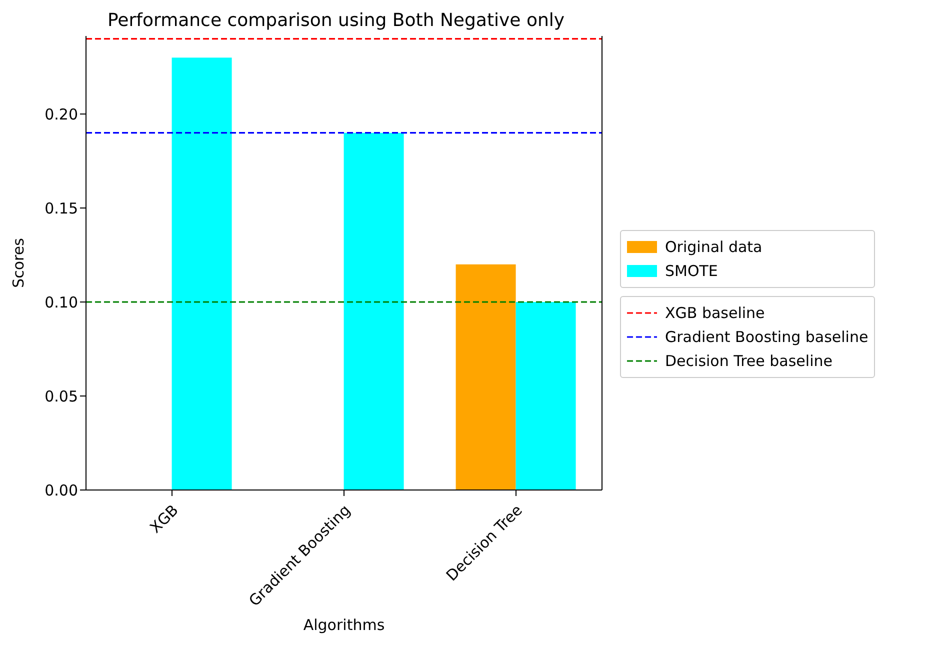 This screenshot has width=934, height=648. Describe the element at coordinates (61, 396) in the screenshot. I see `y-tick-label: 0.05` at that location.